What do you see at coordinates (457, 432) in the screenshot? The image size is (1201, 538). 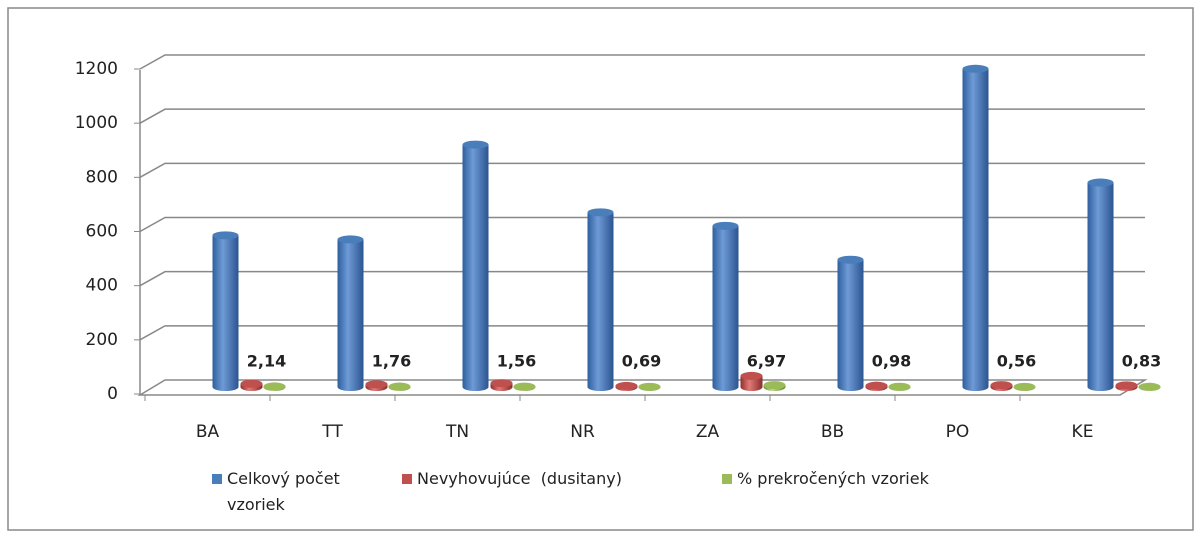 I see `x-tick-label: TN` at bounding box center [457, 432].